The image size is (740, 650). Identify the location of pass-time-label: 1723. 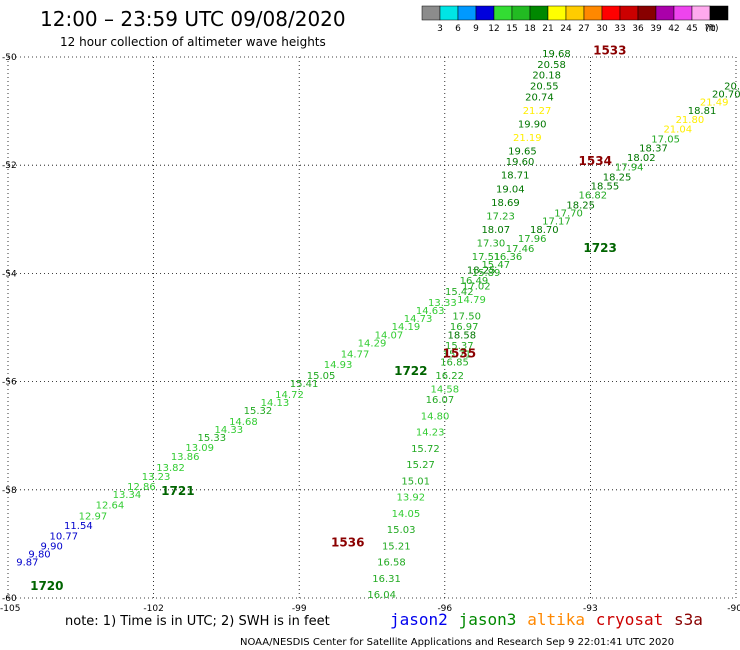
(599, 248).